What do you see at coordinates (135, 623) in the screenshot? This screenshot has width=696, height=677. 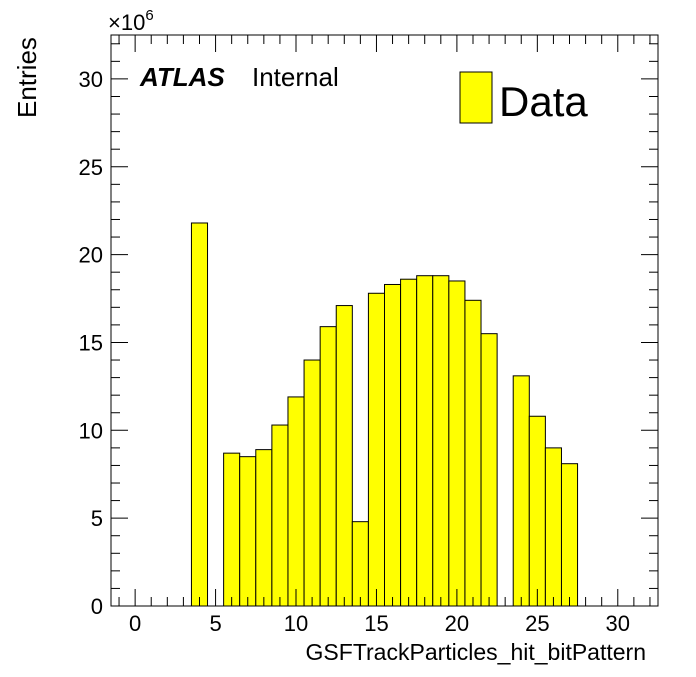 I see `x-tick-label: 0` at bounding box center [135, 623].